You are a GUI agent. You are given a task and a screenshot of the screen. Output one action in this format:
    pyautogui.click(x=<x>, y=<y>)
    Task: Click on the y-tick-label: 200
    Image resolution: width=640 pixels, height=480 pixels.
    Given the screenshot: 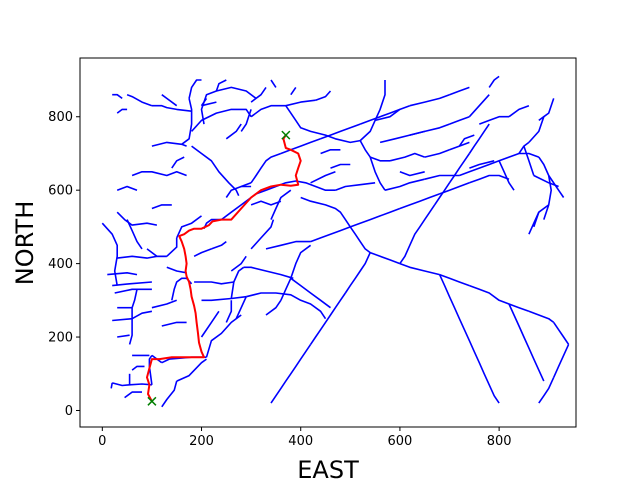 What is the action you would take?
    pyautogui.click(x=60, y=338)
    